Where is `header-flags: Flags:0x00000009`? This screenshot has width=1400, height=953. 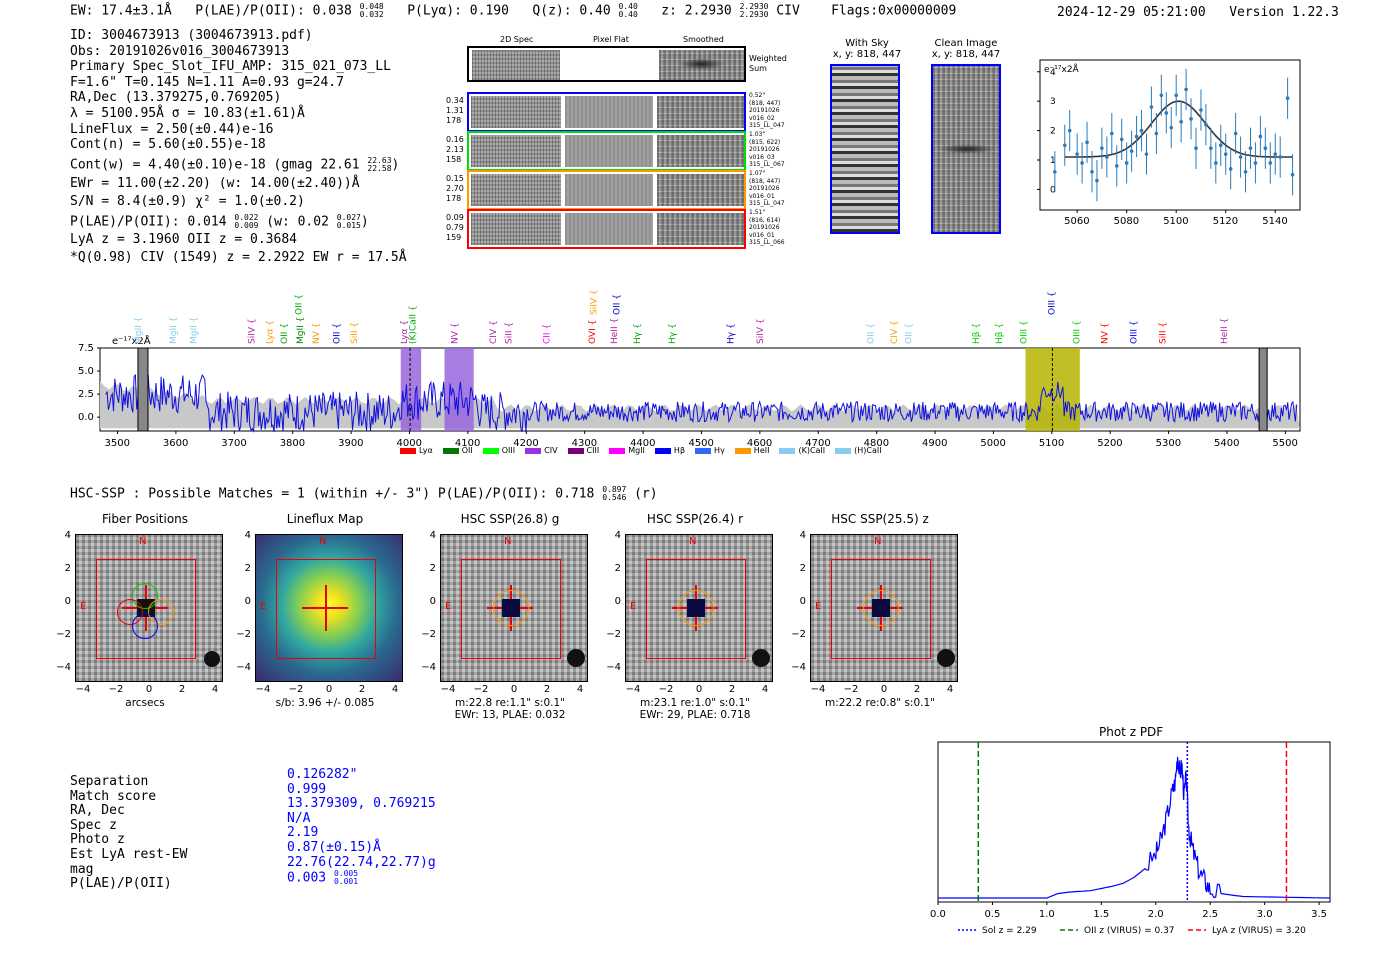 header-flags: Flags:0x00000009 is located at coordinates (894, 11).